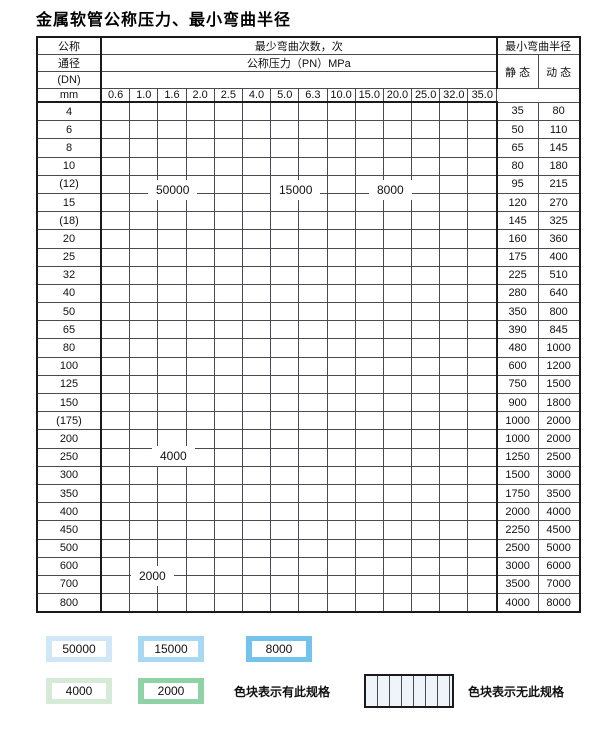 Image resolution: width=600 pixels, height=743 pixels. What do you see at coordinates (308, 130) in the screenshot?
I see `table-row: 6 50 110` at bounding box center [308, 130].